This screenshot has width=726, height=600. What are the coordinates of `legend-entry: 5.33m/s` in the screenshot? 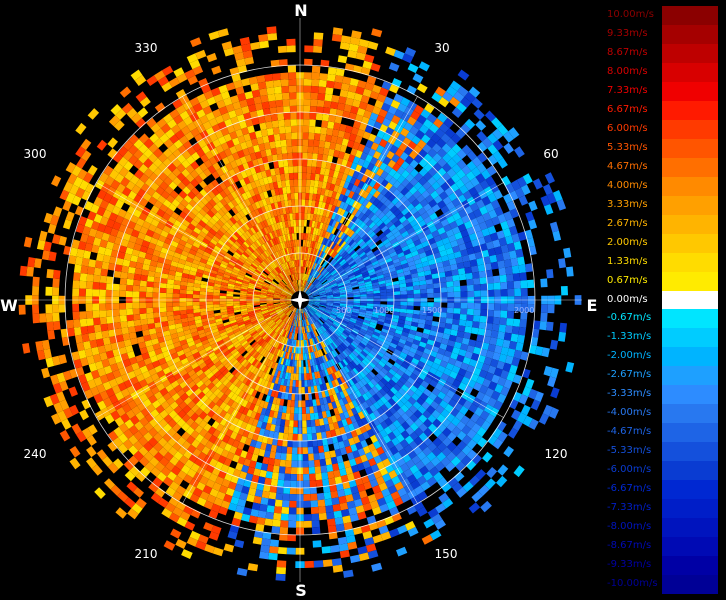 It's located at (663, 148).